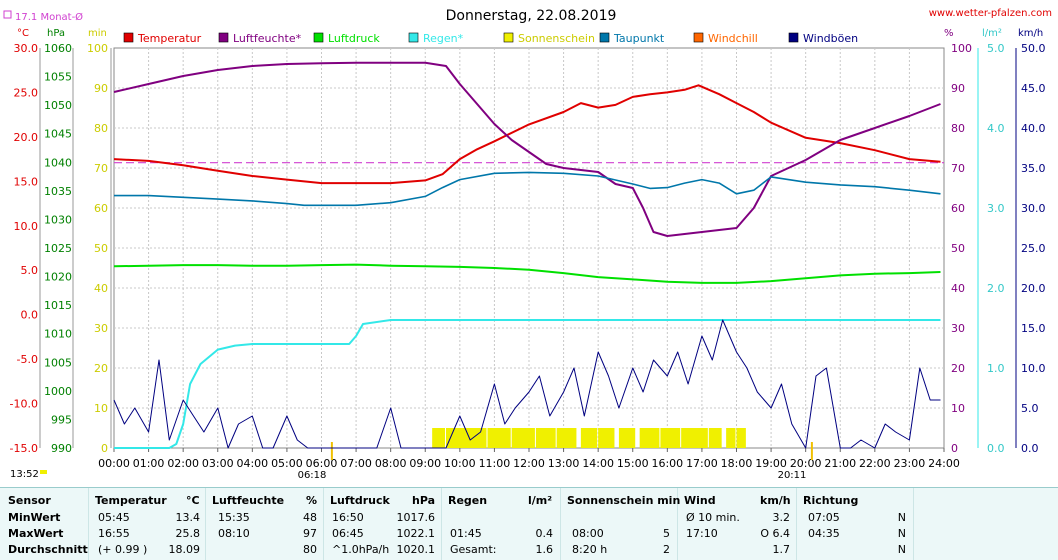 This screenshot has height=560, width=1058. What do you see at coordinates (639, 38) in the screenshot?
I see `legend-label: Taupunkt` at bounding box center [639, 38].